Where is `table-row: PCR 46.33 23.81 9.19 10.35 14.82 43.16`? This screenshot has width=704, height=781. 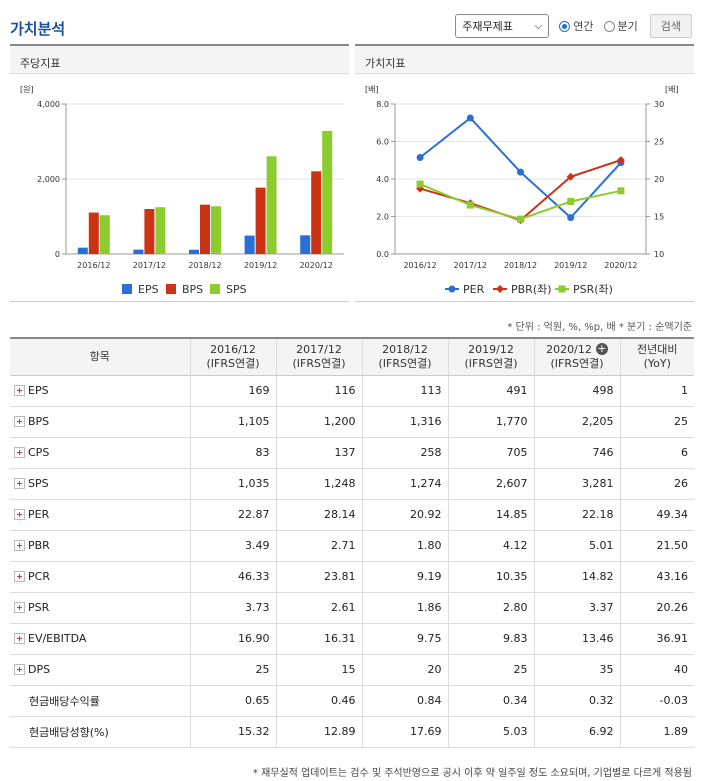 table-row: PCR 46.33 23.81 9.19 10.35 14.82 43.16 is located at coordinates (352, 577).